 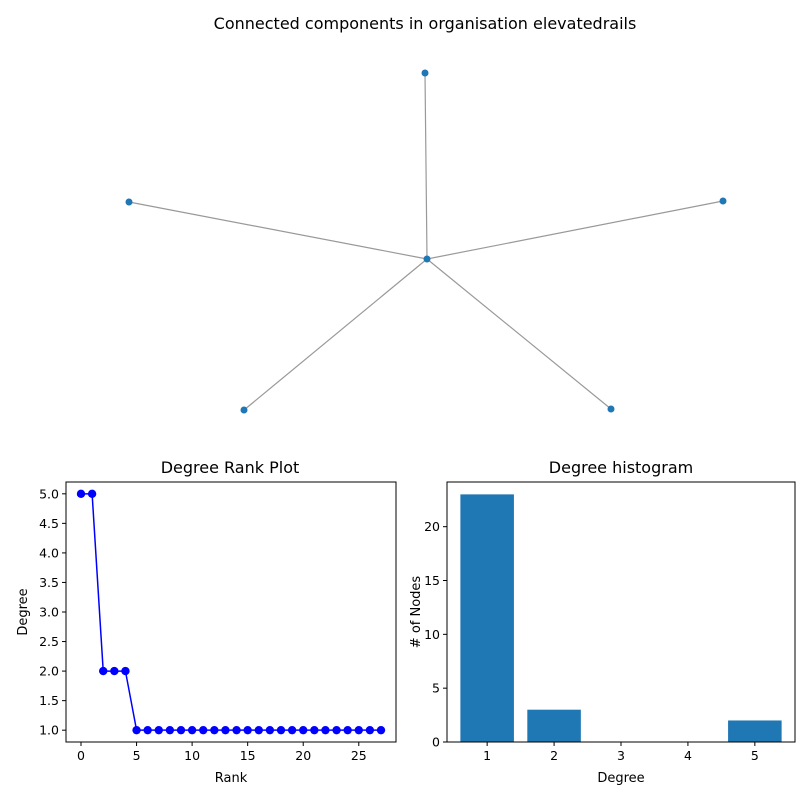 I want to click on rank-x-tick-label: 5, so click(x=137, y=755).